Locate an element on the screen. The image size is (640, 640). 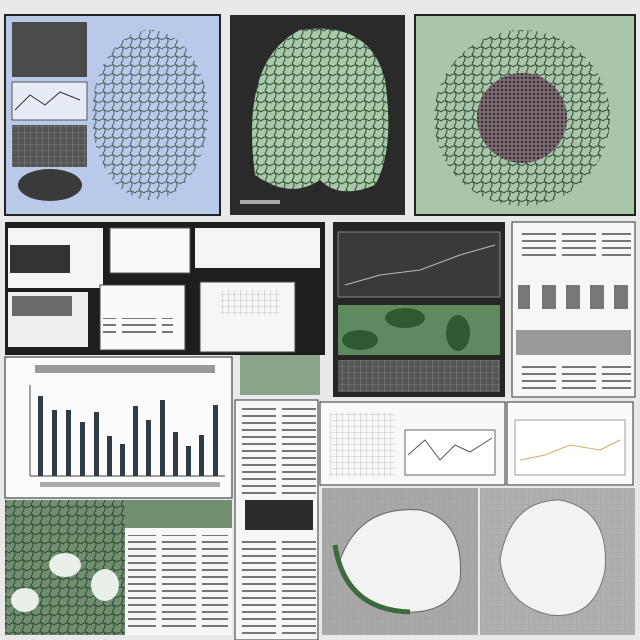
panel-bar-chart-image is located at coordinates (118, 427).